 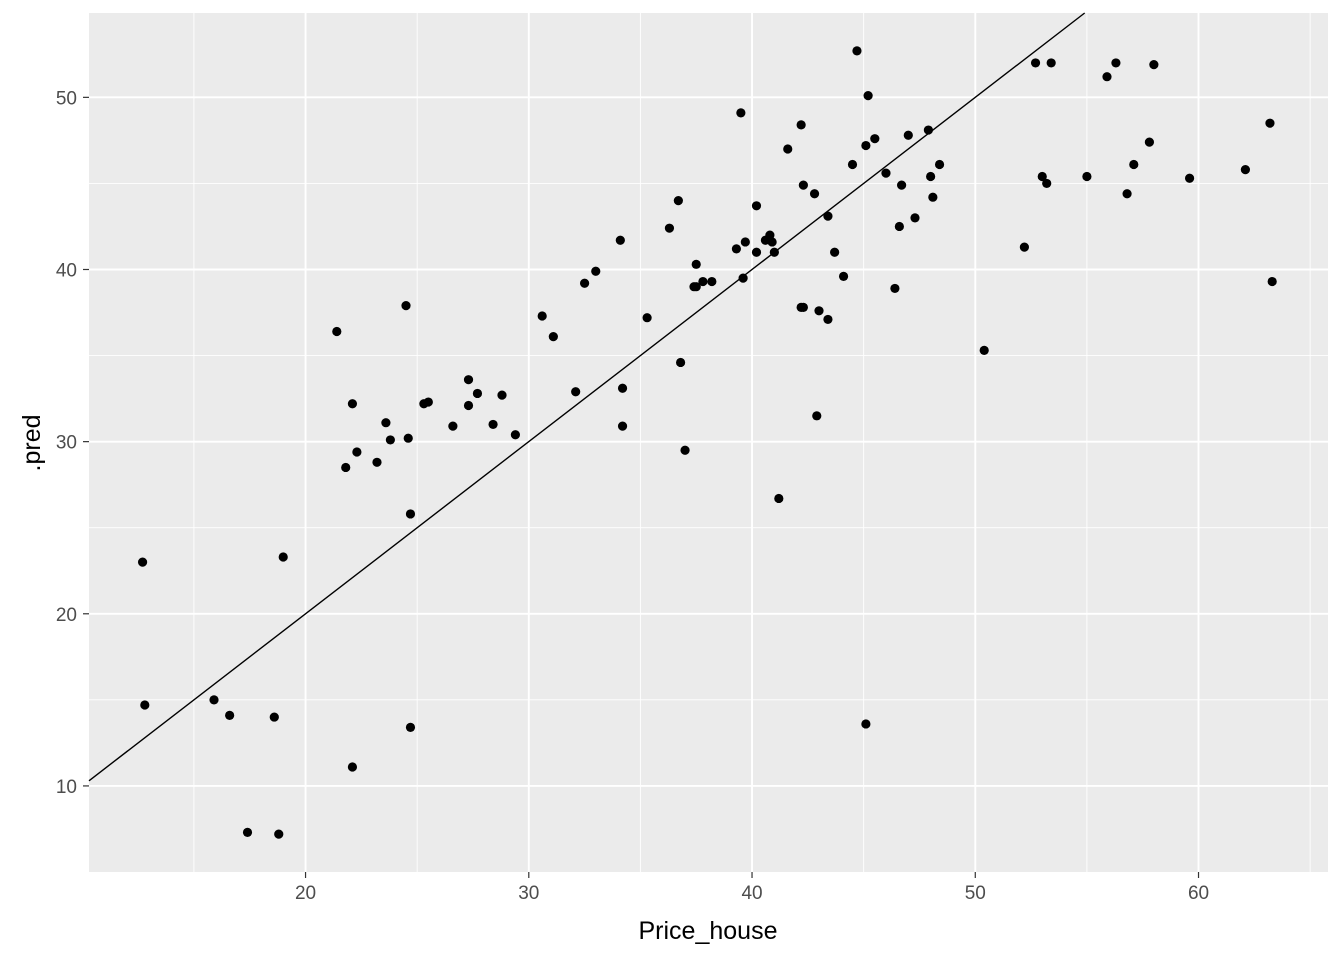 What do you see at coordinates (975, 893) in the screenshot?
I see `x-tick-label: 50` at bounding box center [975, 893].